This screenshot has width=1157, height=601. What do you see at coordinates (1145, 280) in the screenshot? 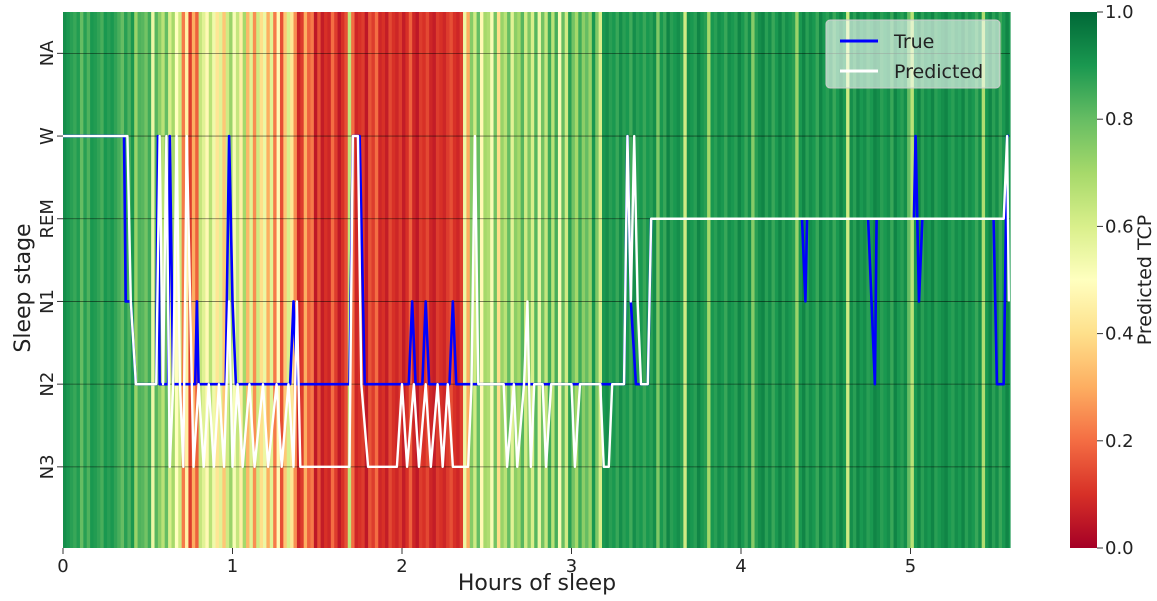
I see `colorbar-label: Predicted TCP` at bounding box center [1145, 280].